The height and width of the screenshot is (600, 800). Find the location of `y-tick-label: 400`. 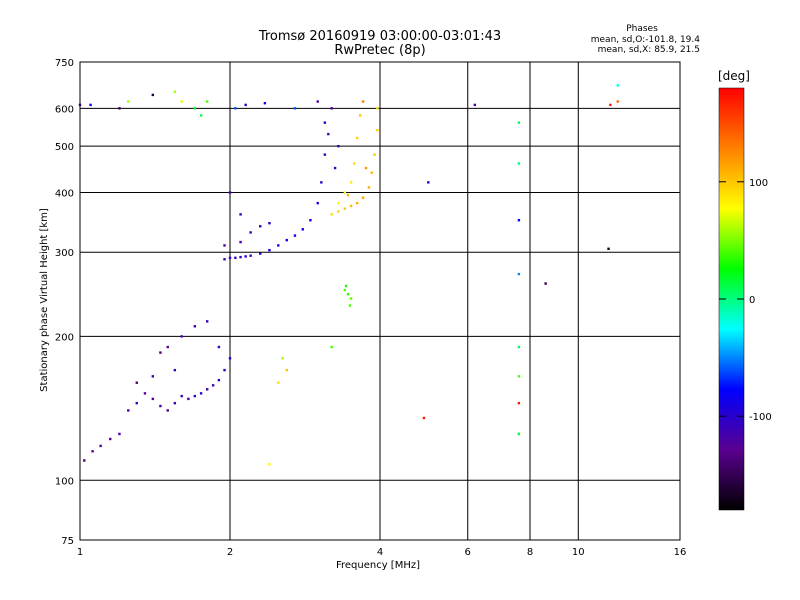

y-tick-label: 400 is located at coordinates (64, 193).